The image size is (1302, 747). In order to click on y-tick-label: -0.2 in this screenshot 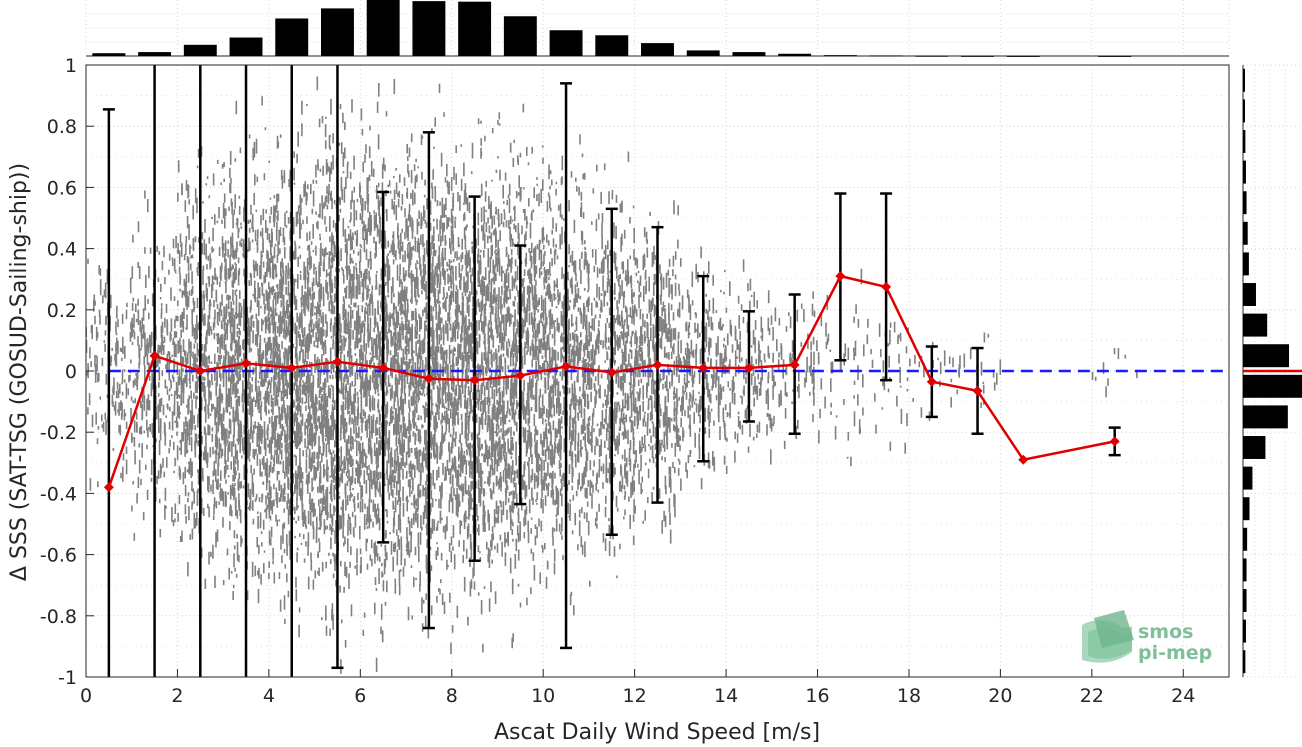, I will do `click(58, 433)`.